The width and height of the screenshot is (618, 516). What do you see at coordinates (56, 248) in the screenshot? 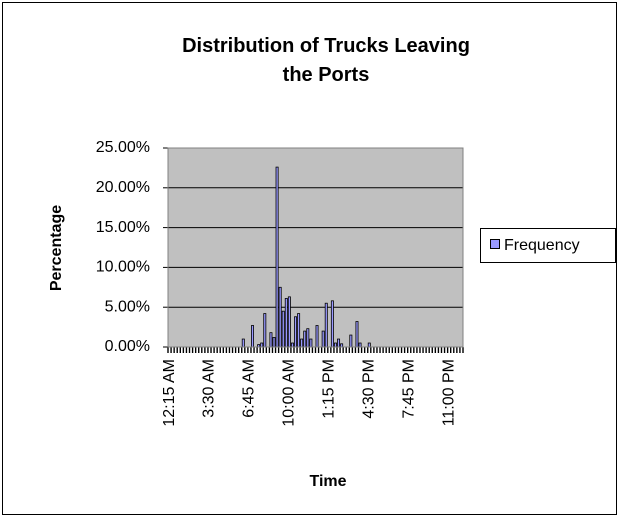
I see `y-axis-title: Percentage` at bounding box center [56, 248].